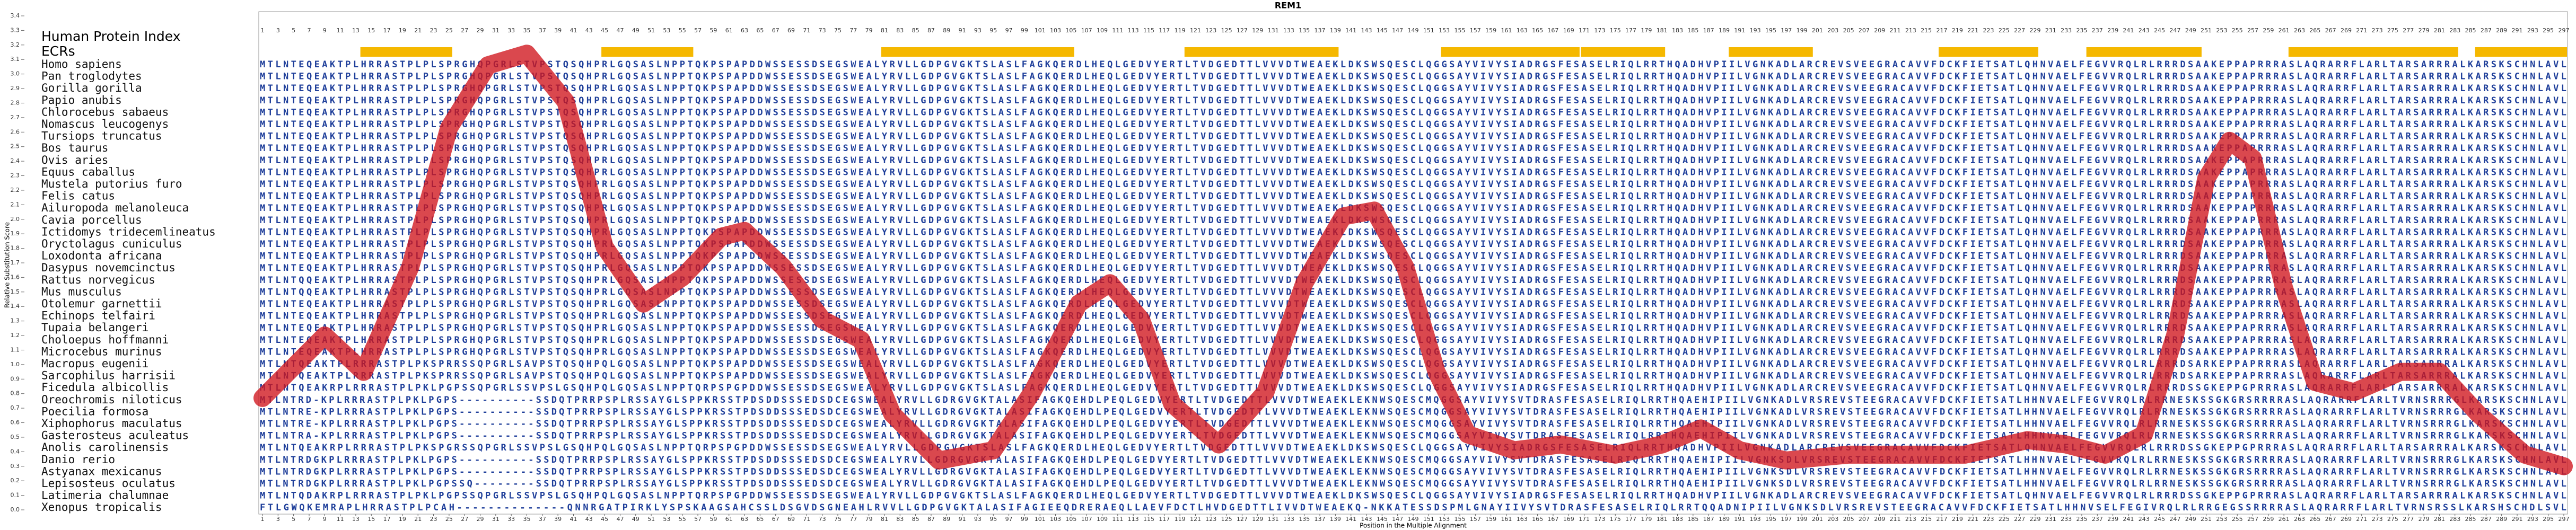  What do you see at coordinates (775, 31) in the screenshot?
I see `human-index-label: 67` at bounding box center [775, 31].